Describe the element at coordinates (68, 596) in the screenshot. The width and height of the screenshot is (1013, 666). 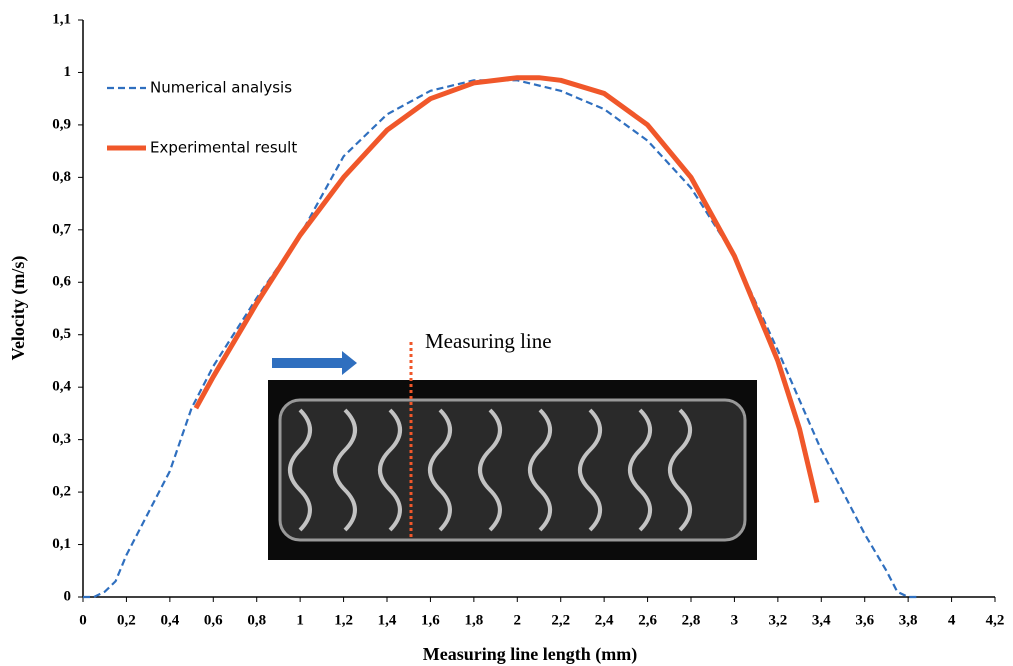
I see `y-tick-label: 0` at that location.